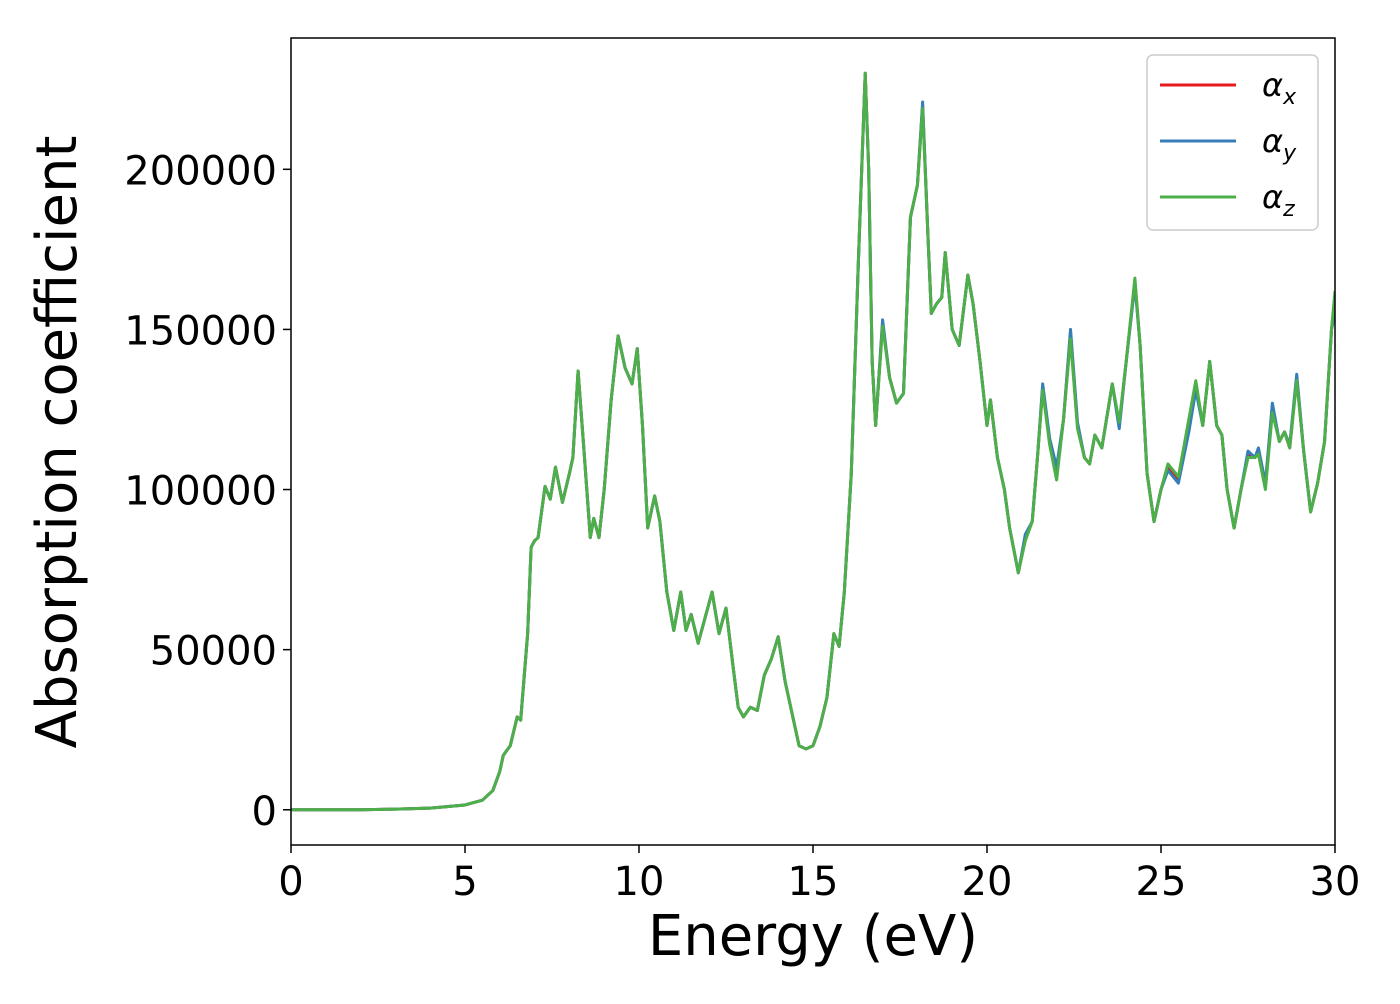  Describe the element at coordinates (1279, 144) in the screenshot. I see `legend-label: αy` at that location.